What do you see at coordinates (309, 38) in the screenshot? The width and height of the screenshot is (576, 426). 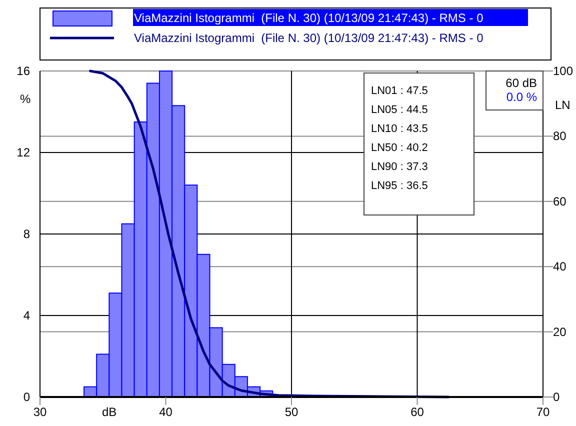 I see `text: ViaMazzini Istogrammi (File N. 30) (10/13/09 21:47:43) - RMS - 0` at bounding box center [309, 38].